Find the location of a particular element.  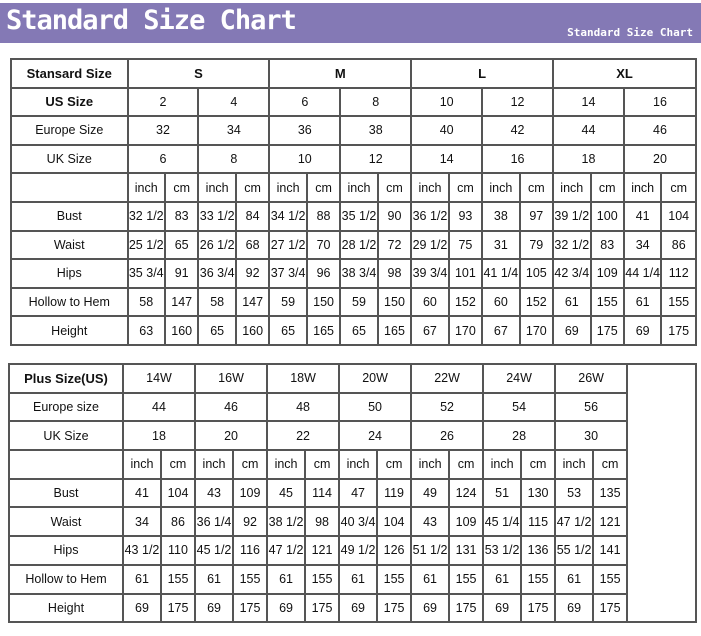

measure-cell: 45 is located at coordinates (286, 493).